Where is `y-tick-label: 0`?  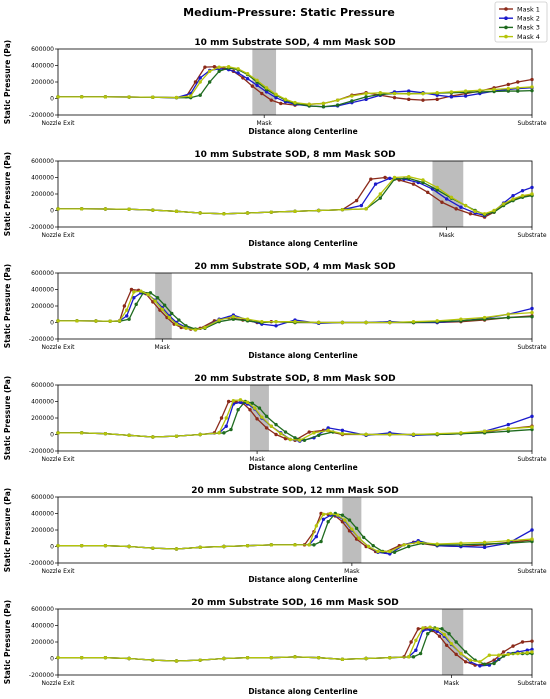
y-tick-label: 0 is located at coordinates (52, 659).